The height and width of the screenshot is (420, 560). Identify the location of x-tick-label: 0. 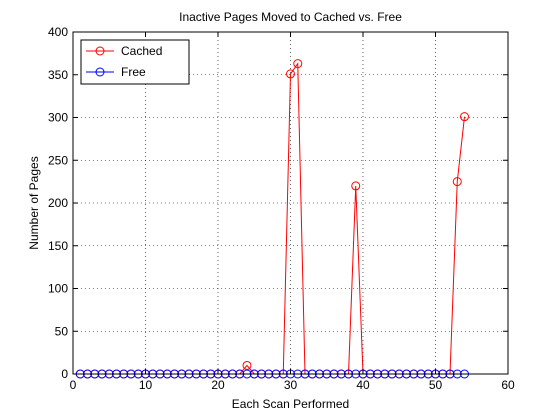
(73, 385).